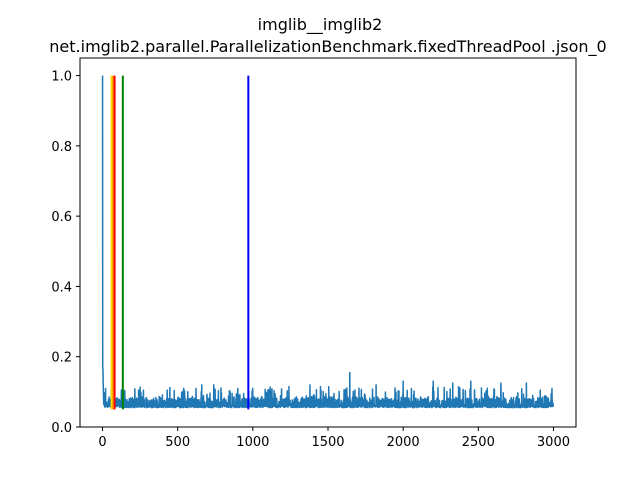  I want to click on x-tick-label: 2500, so click(478, 442).